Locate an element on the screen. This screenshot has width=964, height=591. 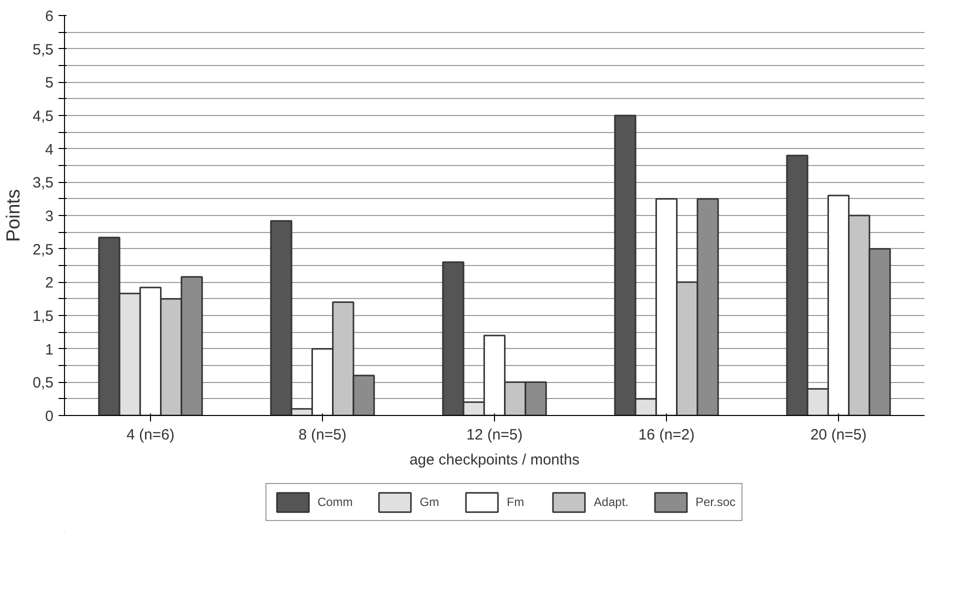
legend-label: Comm is located at coordinates (335, 502).